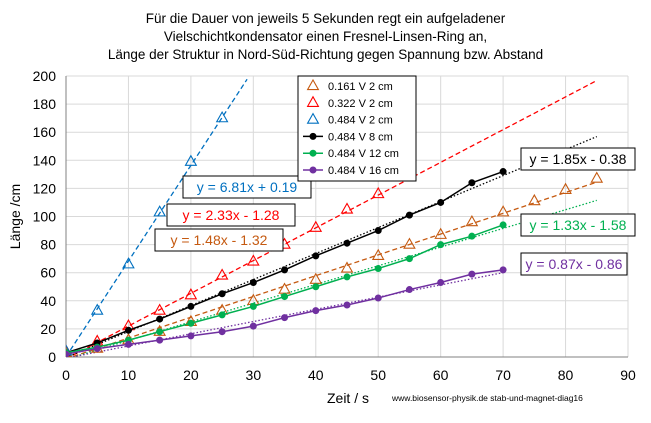 The height and width of the screenshot is (423, 651). Describe the element at coordinates (363, 154) in the screenshot. I see `legend-entry: 0.484 V 12 cm` at that location.